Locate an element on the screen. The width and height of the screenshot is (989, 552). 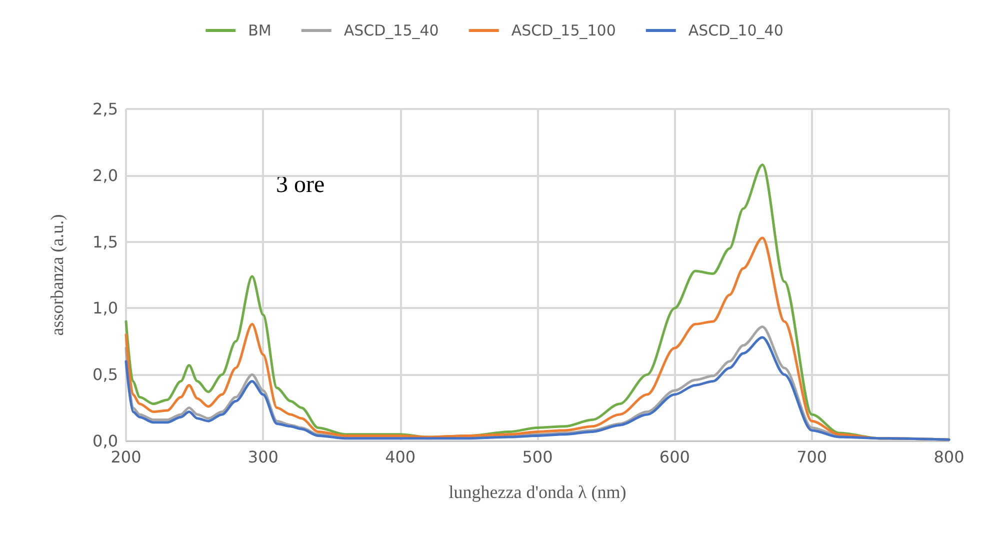
legend-label: ASCD_15_40 is located at coordinates (391, 31).